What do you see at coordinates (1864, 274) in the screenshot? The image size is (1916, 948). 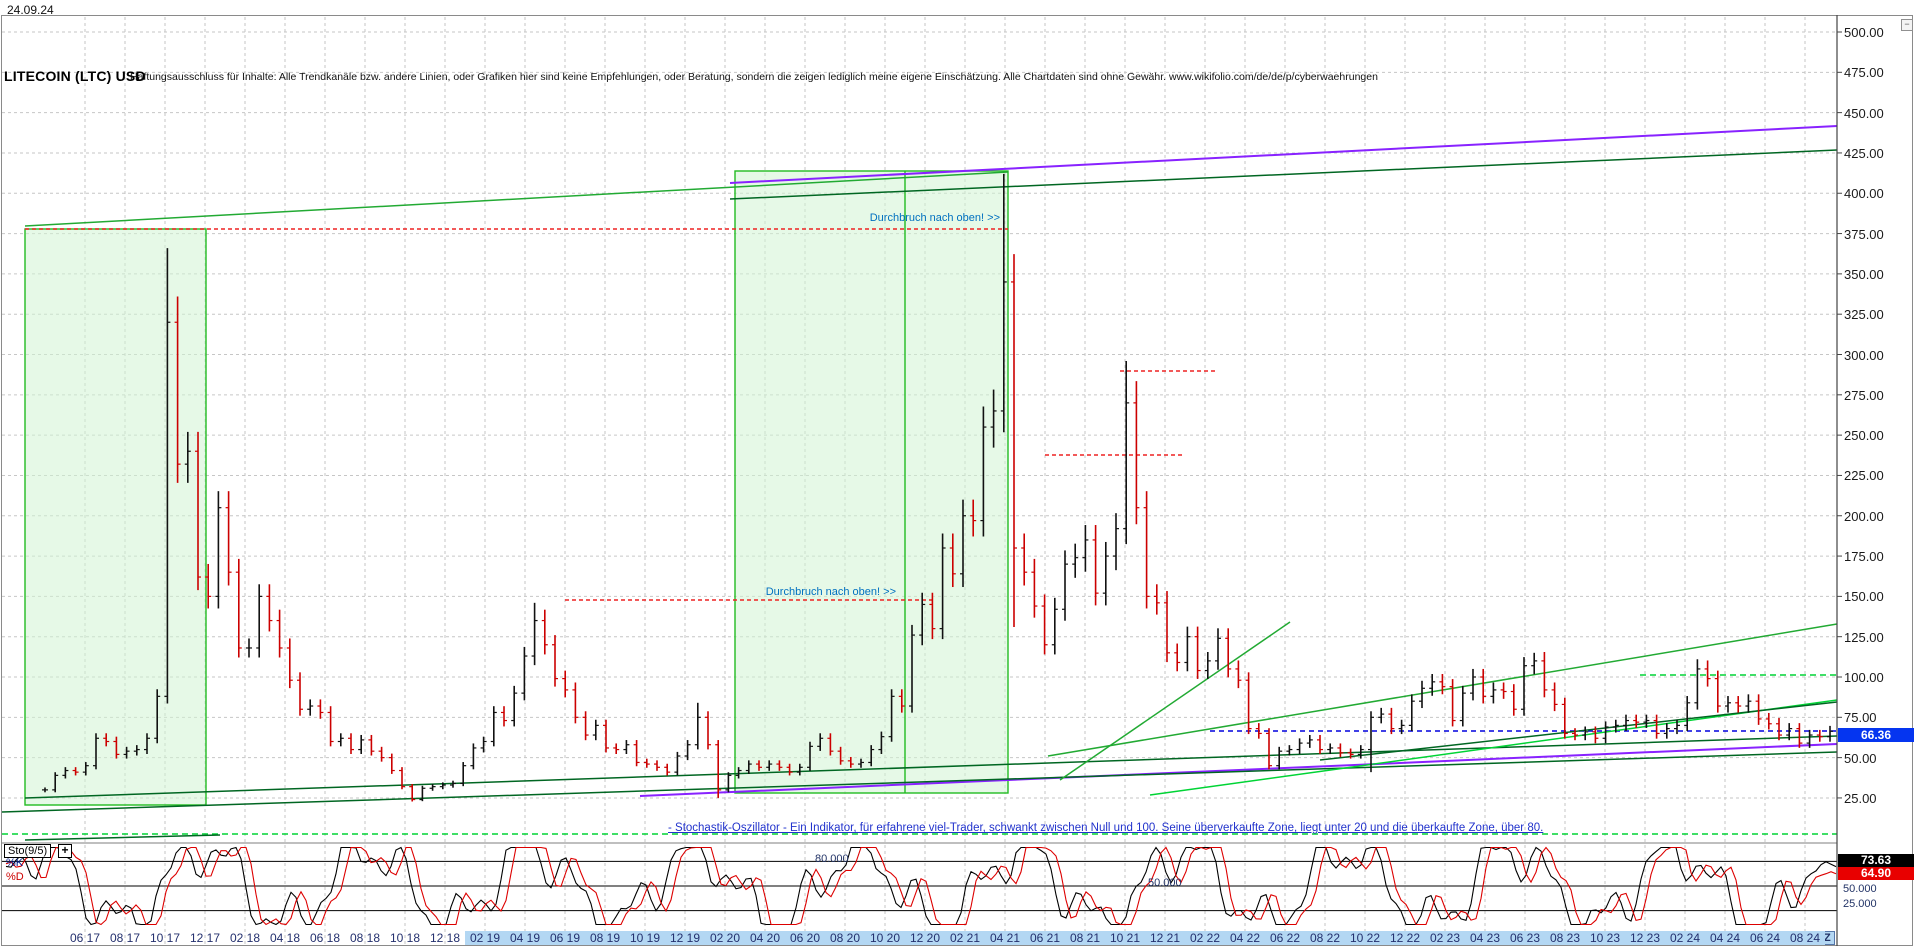 I see `price-axis-label: 350.00` at bounding box center [1864, 274].